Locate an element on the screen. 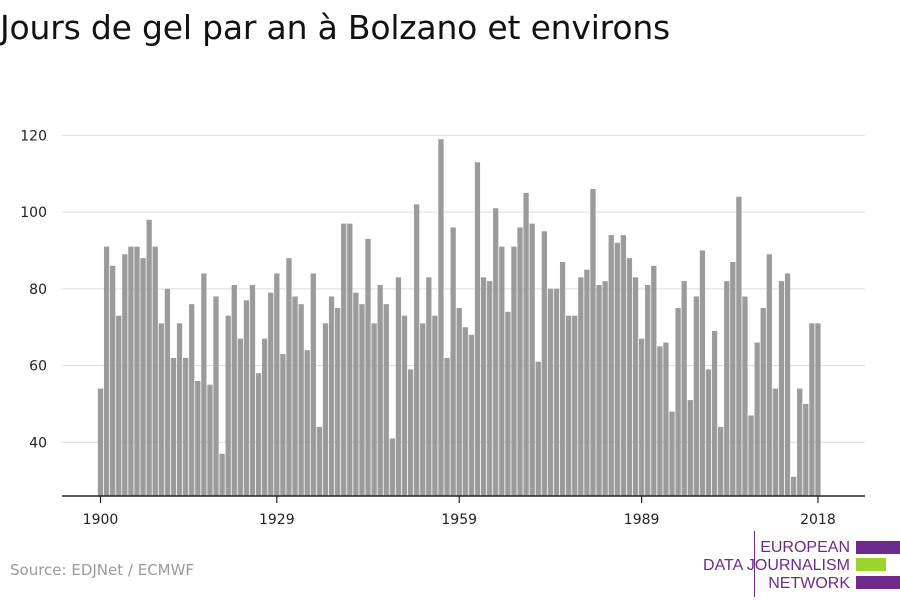  bar-2013 is located at coordinates (787, 384).